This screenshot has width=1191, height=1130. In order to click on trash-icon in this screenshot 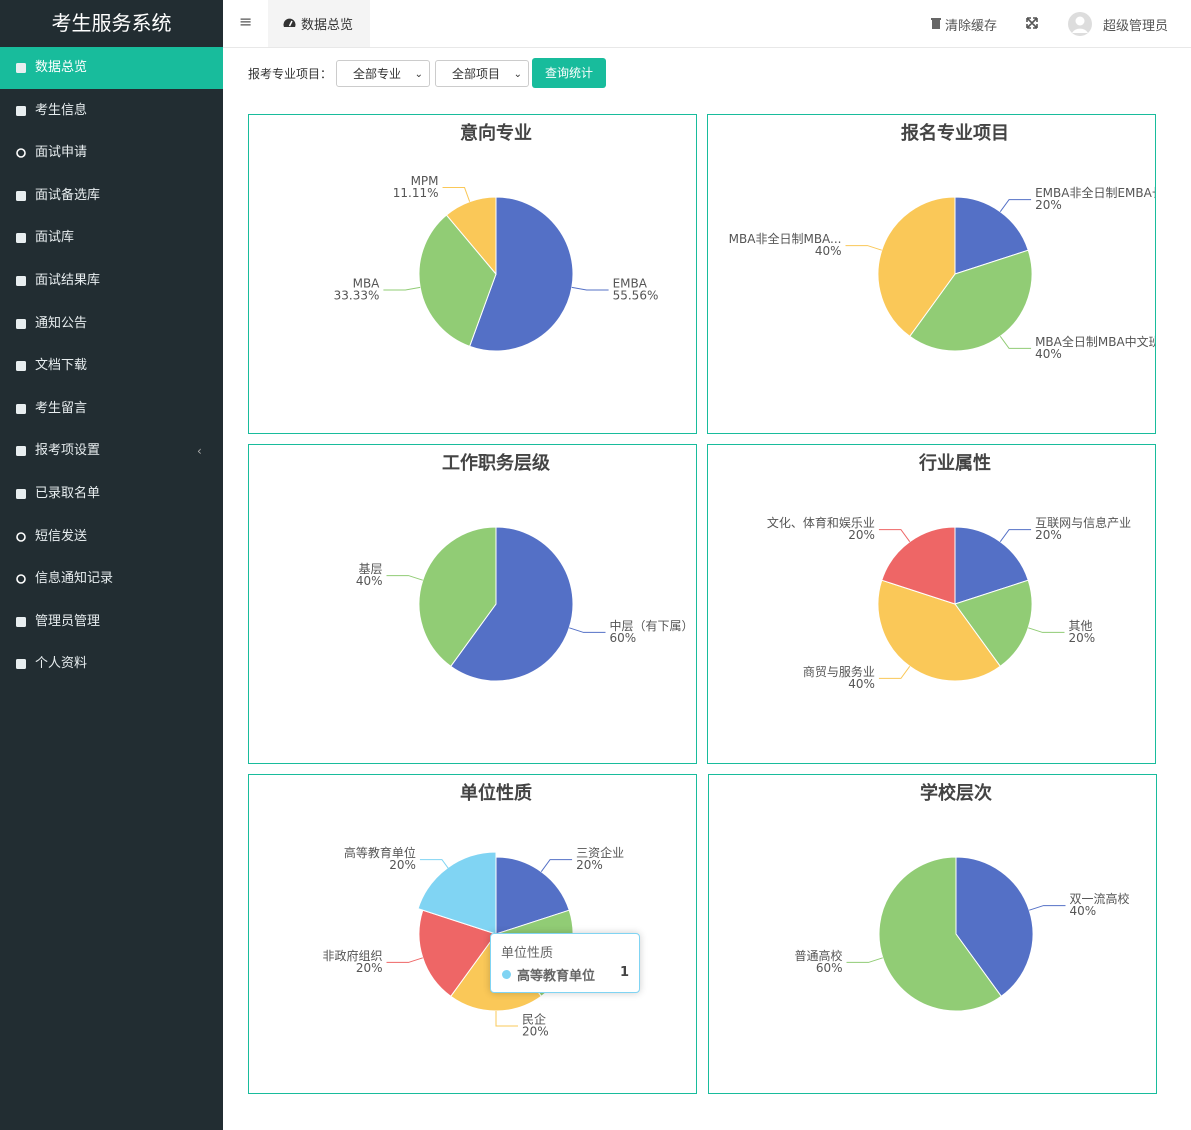, I will do `click(936, 23)`.